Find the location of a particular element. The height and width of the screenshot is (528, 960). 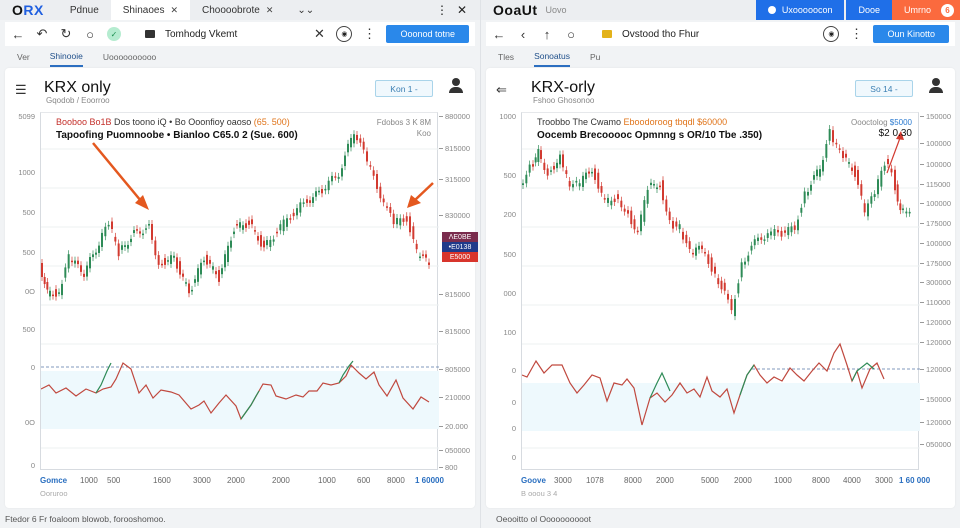

url-input: Ovstood tho Fhur is located at coordinates (661, 34).